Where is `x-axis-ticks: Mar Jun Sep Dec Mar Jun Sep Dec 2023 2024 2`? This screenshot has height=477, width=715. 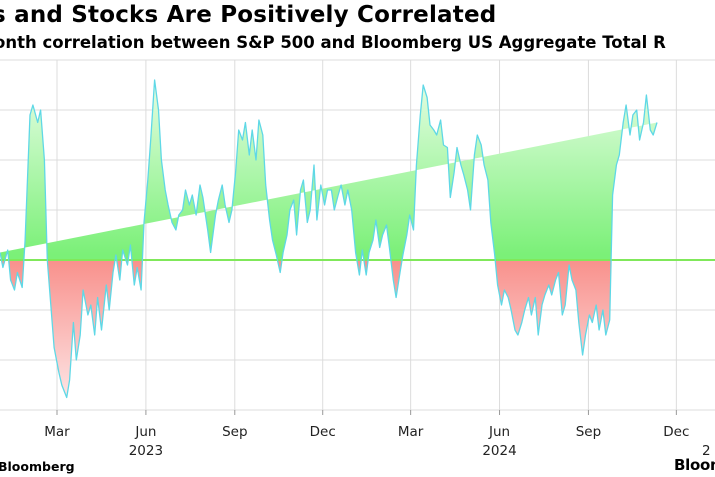
x-axis-ticks: Mar Jun Sep Dec Mar Jun Sep Dec 2023 2024 2 is located at coordinates (377, 434).